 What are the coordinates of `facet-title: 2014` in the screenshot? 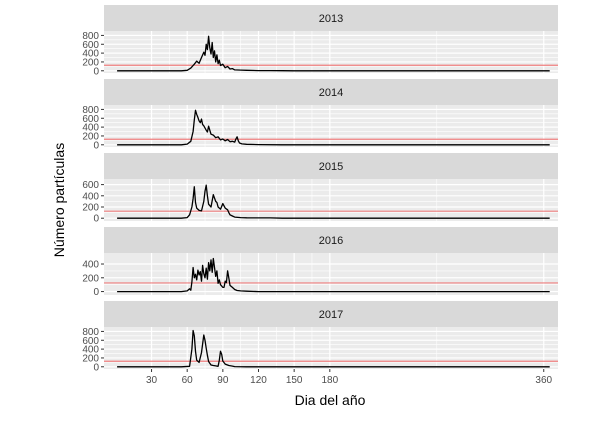 It's located at (331, 93).